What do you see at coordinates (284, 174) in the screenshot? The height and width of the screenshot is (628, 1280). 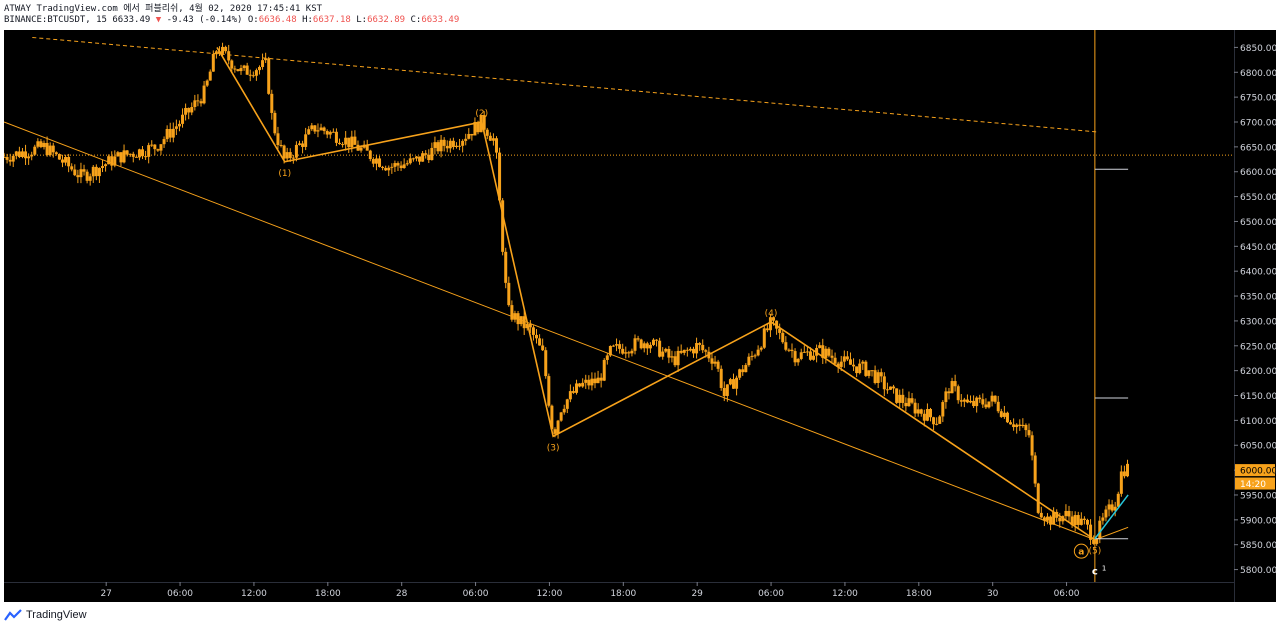 I see `wave-label: (1)` at bounding box center [284, 174].